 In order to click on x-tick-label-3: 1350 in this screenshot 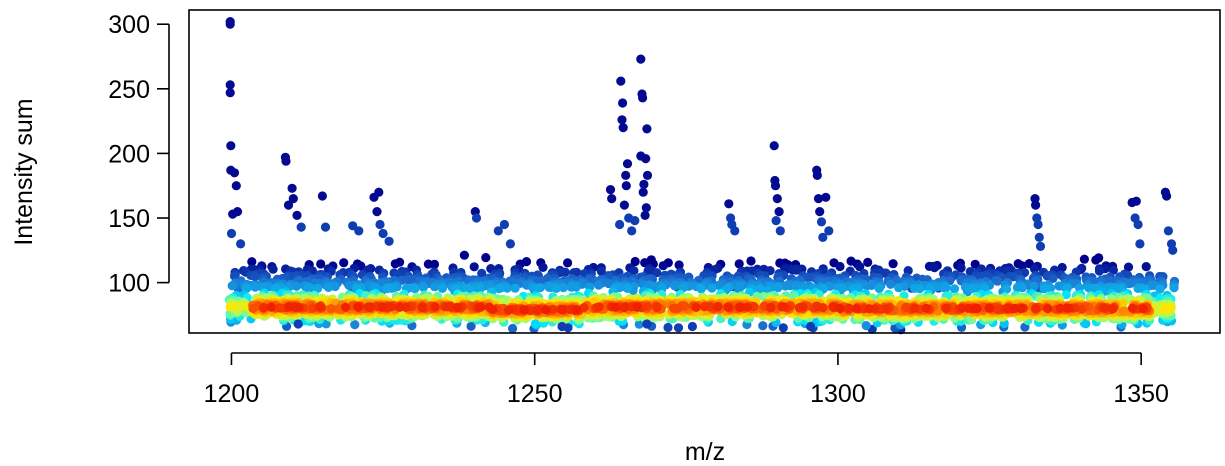, I will do `click(1141, 394)`.